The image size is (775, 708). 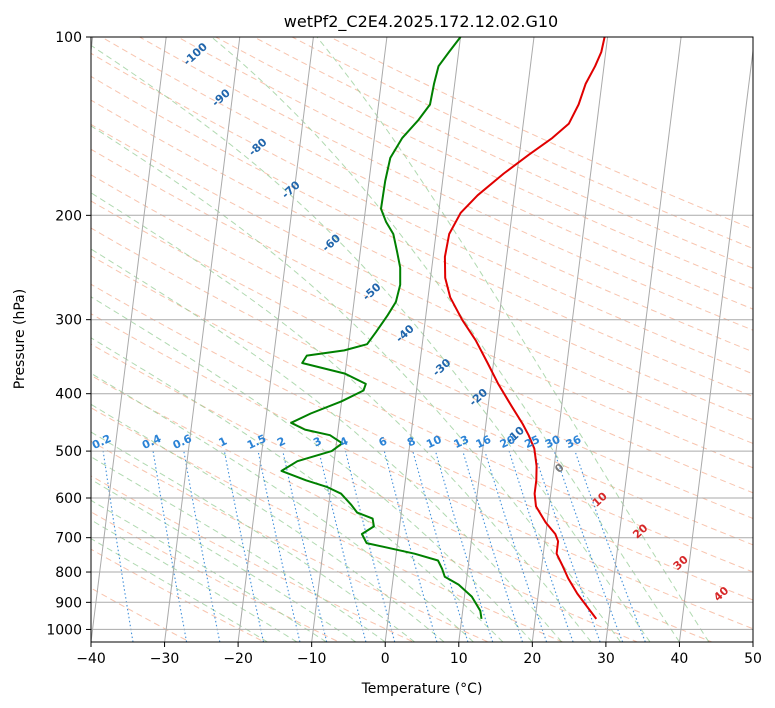 I want to click on mixing-ratio-label: 30, so click(x=553, y=442).